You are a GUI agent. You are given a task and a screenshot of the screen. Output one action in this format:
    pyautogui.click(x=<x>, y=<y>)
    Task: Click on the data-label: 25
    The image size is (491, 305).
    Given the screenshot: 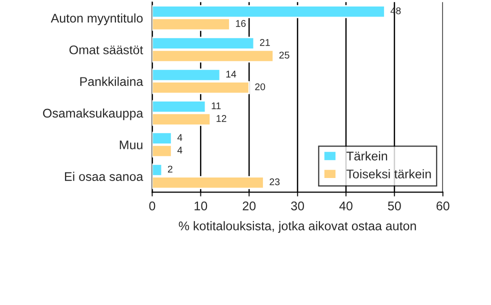 What is the action you would take?
    pyautogui.click(x=284, y=55)
    